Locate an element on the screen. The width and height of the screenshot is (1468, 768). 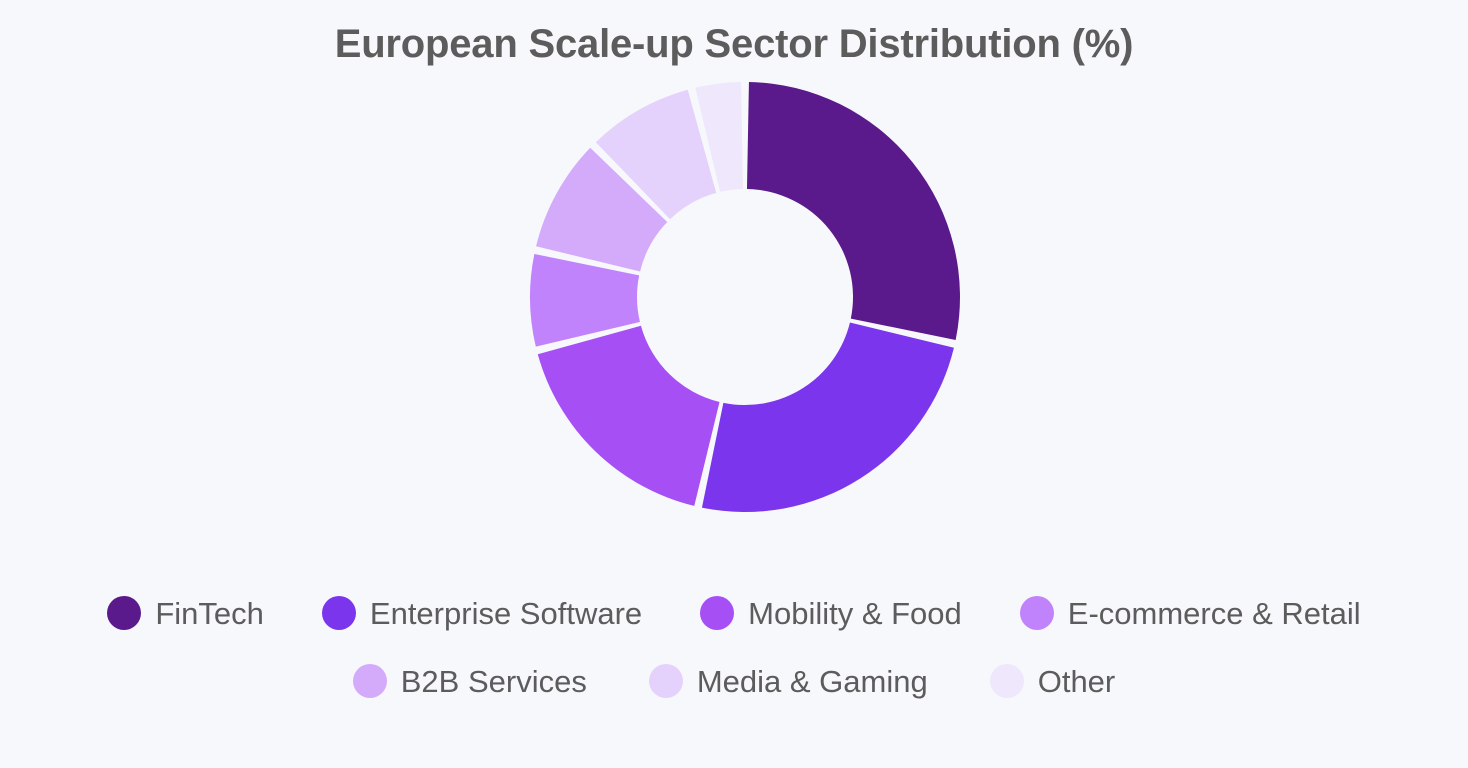
legend-item: B2B Services is located at coordinates (469, 681).